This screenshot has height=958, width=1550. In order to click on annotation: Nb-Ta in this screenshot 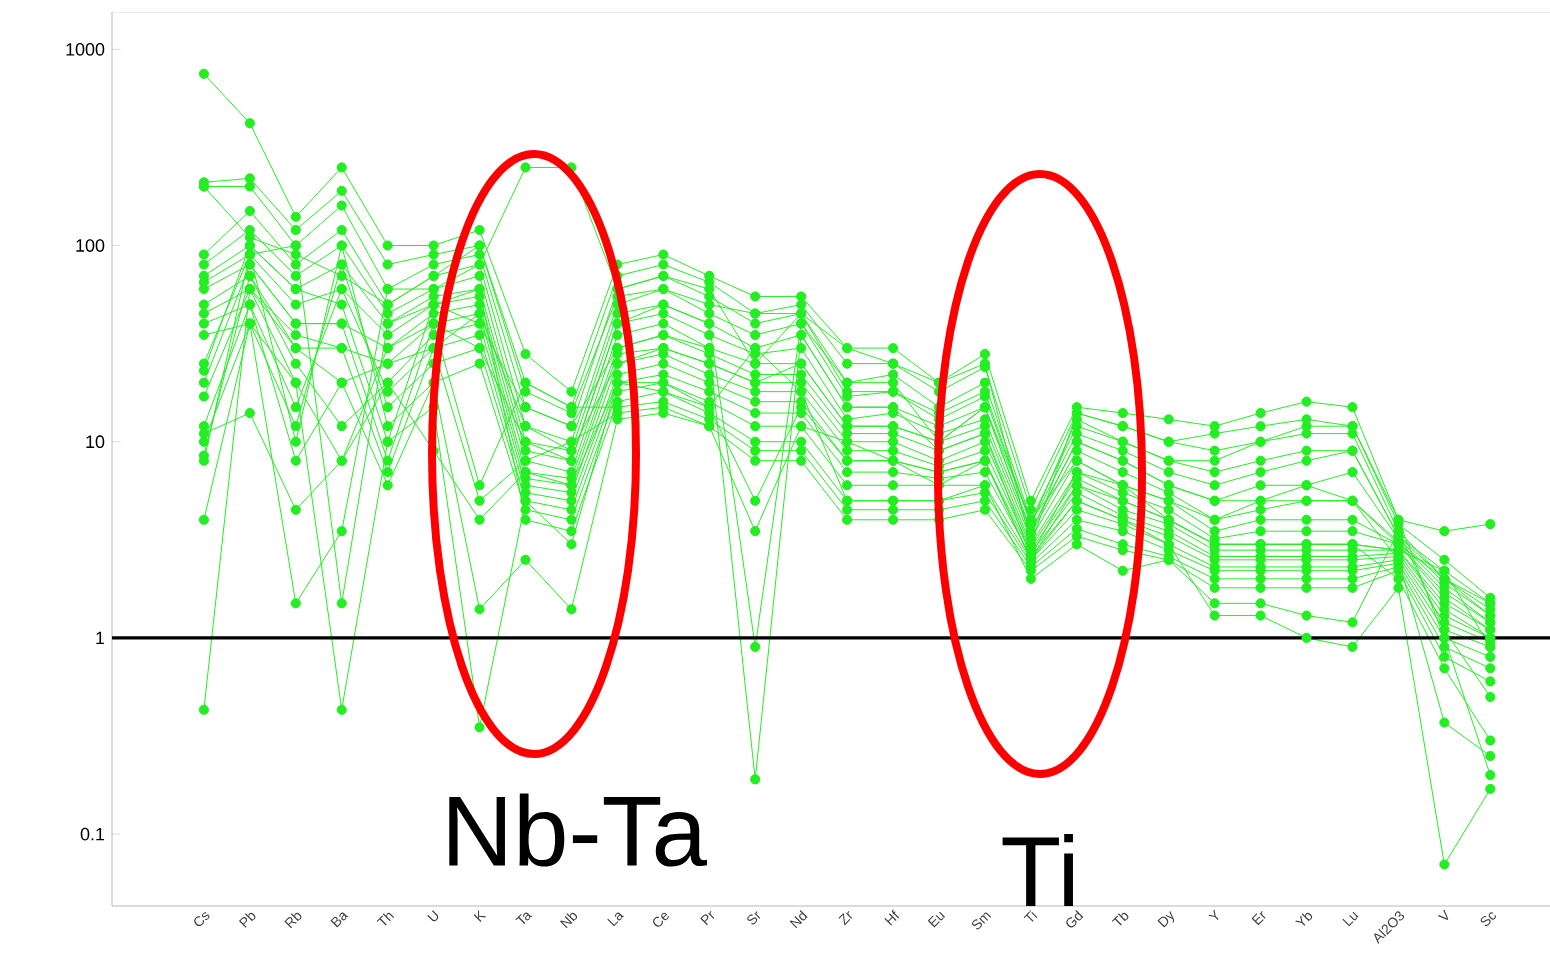, I will do `click(578, 830)`.